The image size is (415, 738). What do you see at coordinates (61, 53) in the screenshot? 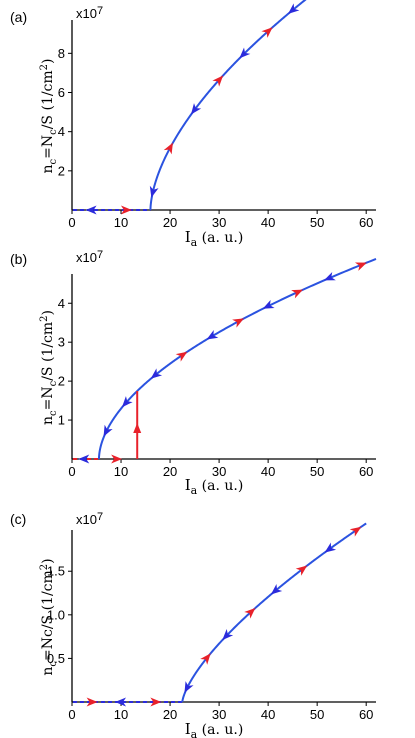
I see `y-tick-label: 8` at bounding box center [61, 53].